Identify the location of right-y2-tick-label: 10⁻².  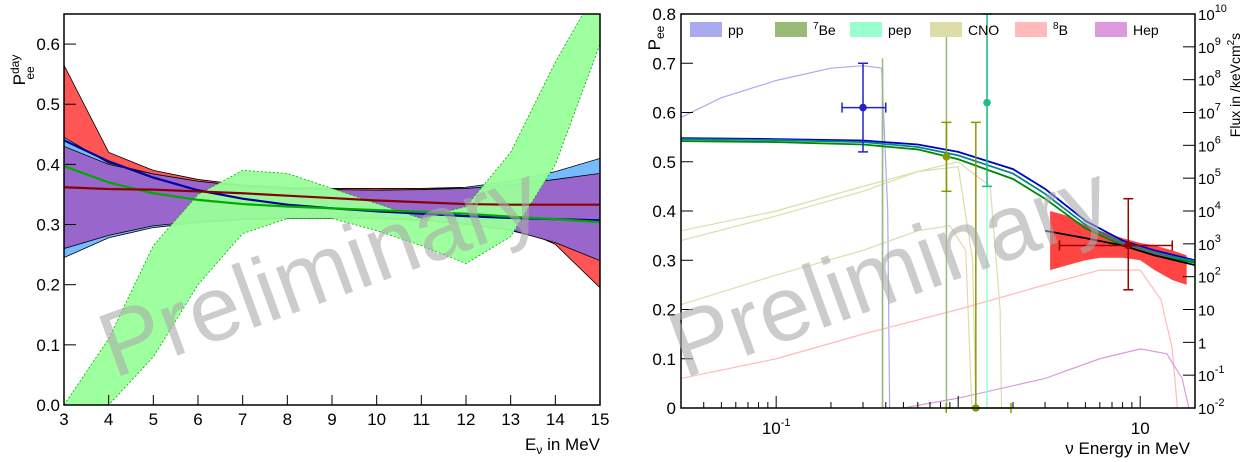
(1211, 407).